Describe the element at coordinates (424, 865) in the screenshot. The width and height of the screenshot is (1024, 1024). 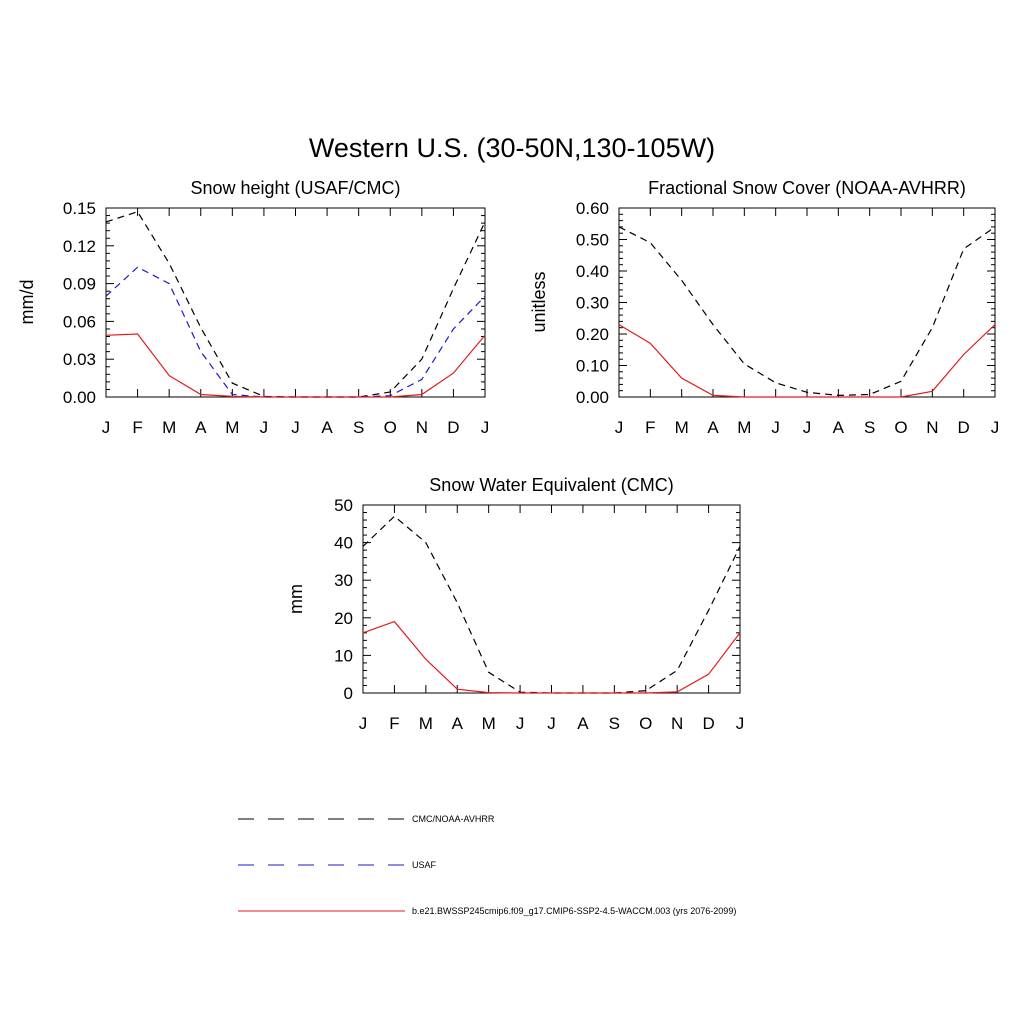
I see `legend-label-2: USAF` at that location.